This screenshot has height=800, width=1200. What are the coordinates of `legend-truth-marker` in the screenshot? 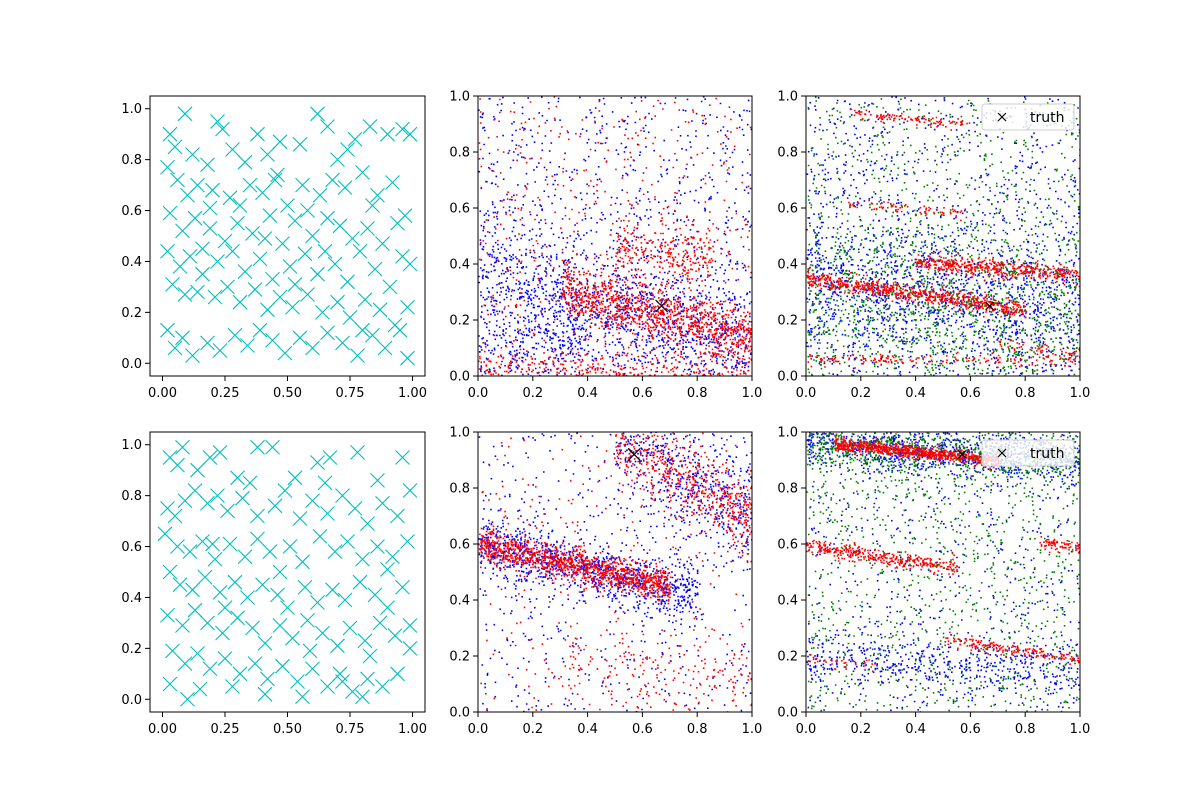 It's located at (1002, 453).